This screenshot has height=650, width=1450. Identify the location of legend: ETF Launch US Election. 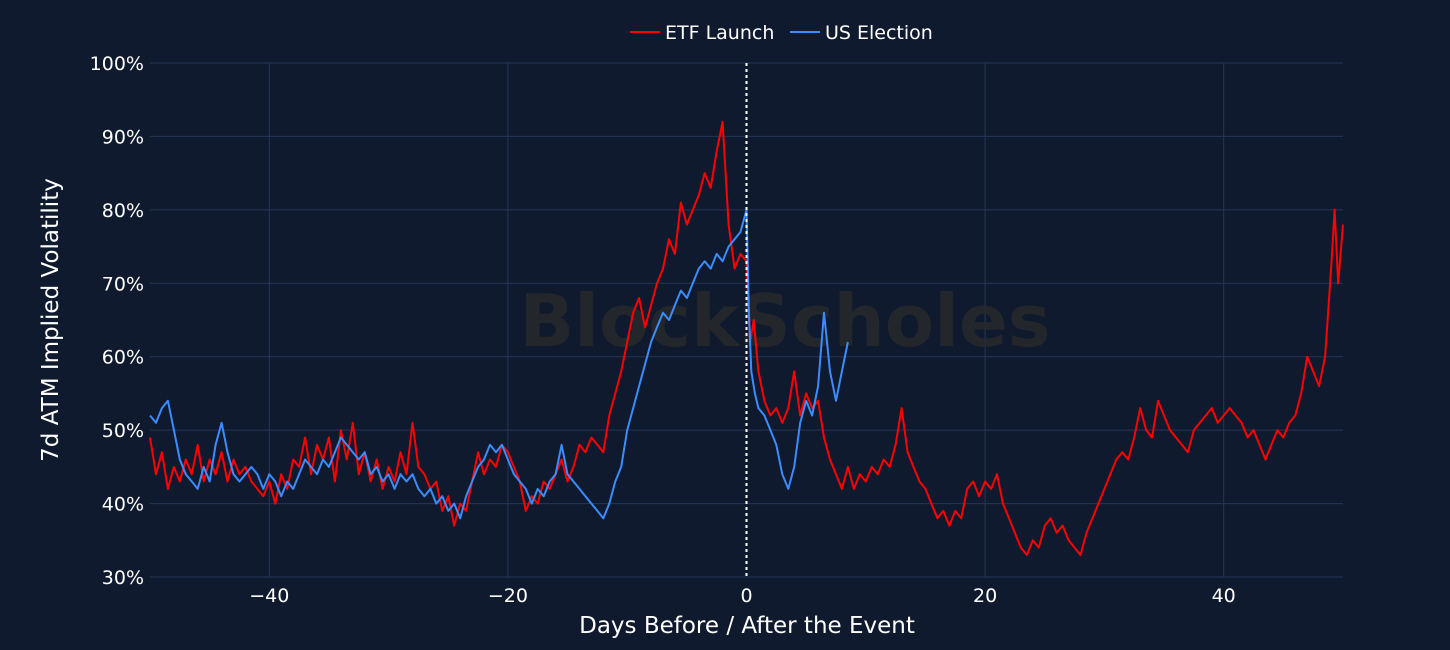
(781, 33).